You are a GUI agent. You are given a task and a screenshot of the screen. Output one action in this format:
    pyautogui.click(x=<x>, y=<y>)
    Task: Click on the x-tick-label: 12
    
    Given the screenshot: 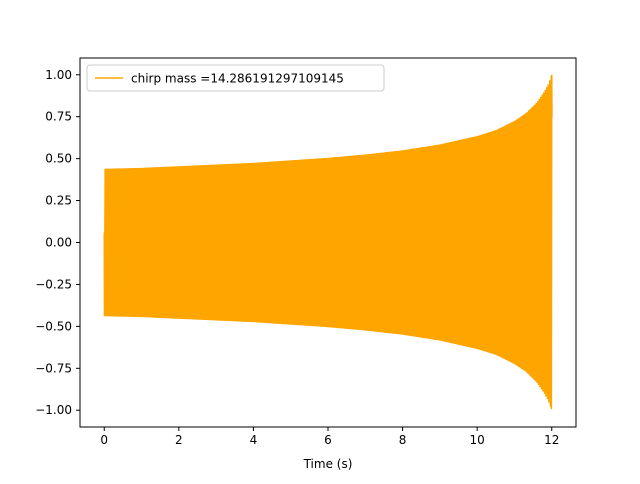 What is the action you would take?
    pyautogui.click(x=551, y=440)
    